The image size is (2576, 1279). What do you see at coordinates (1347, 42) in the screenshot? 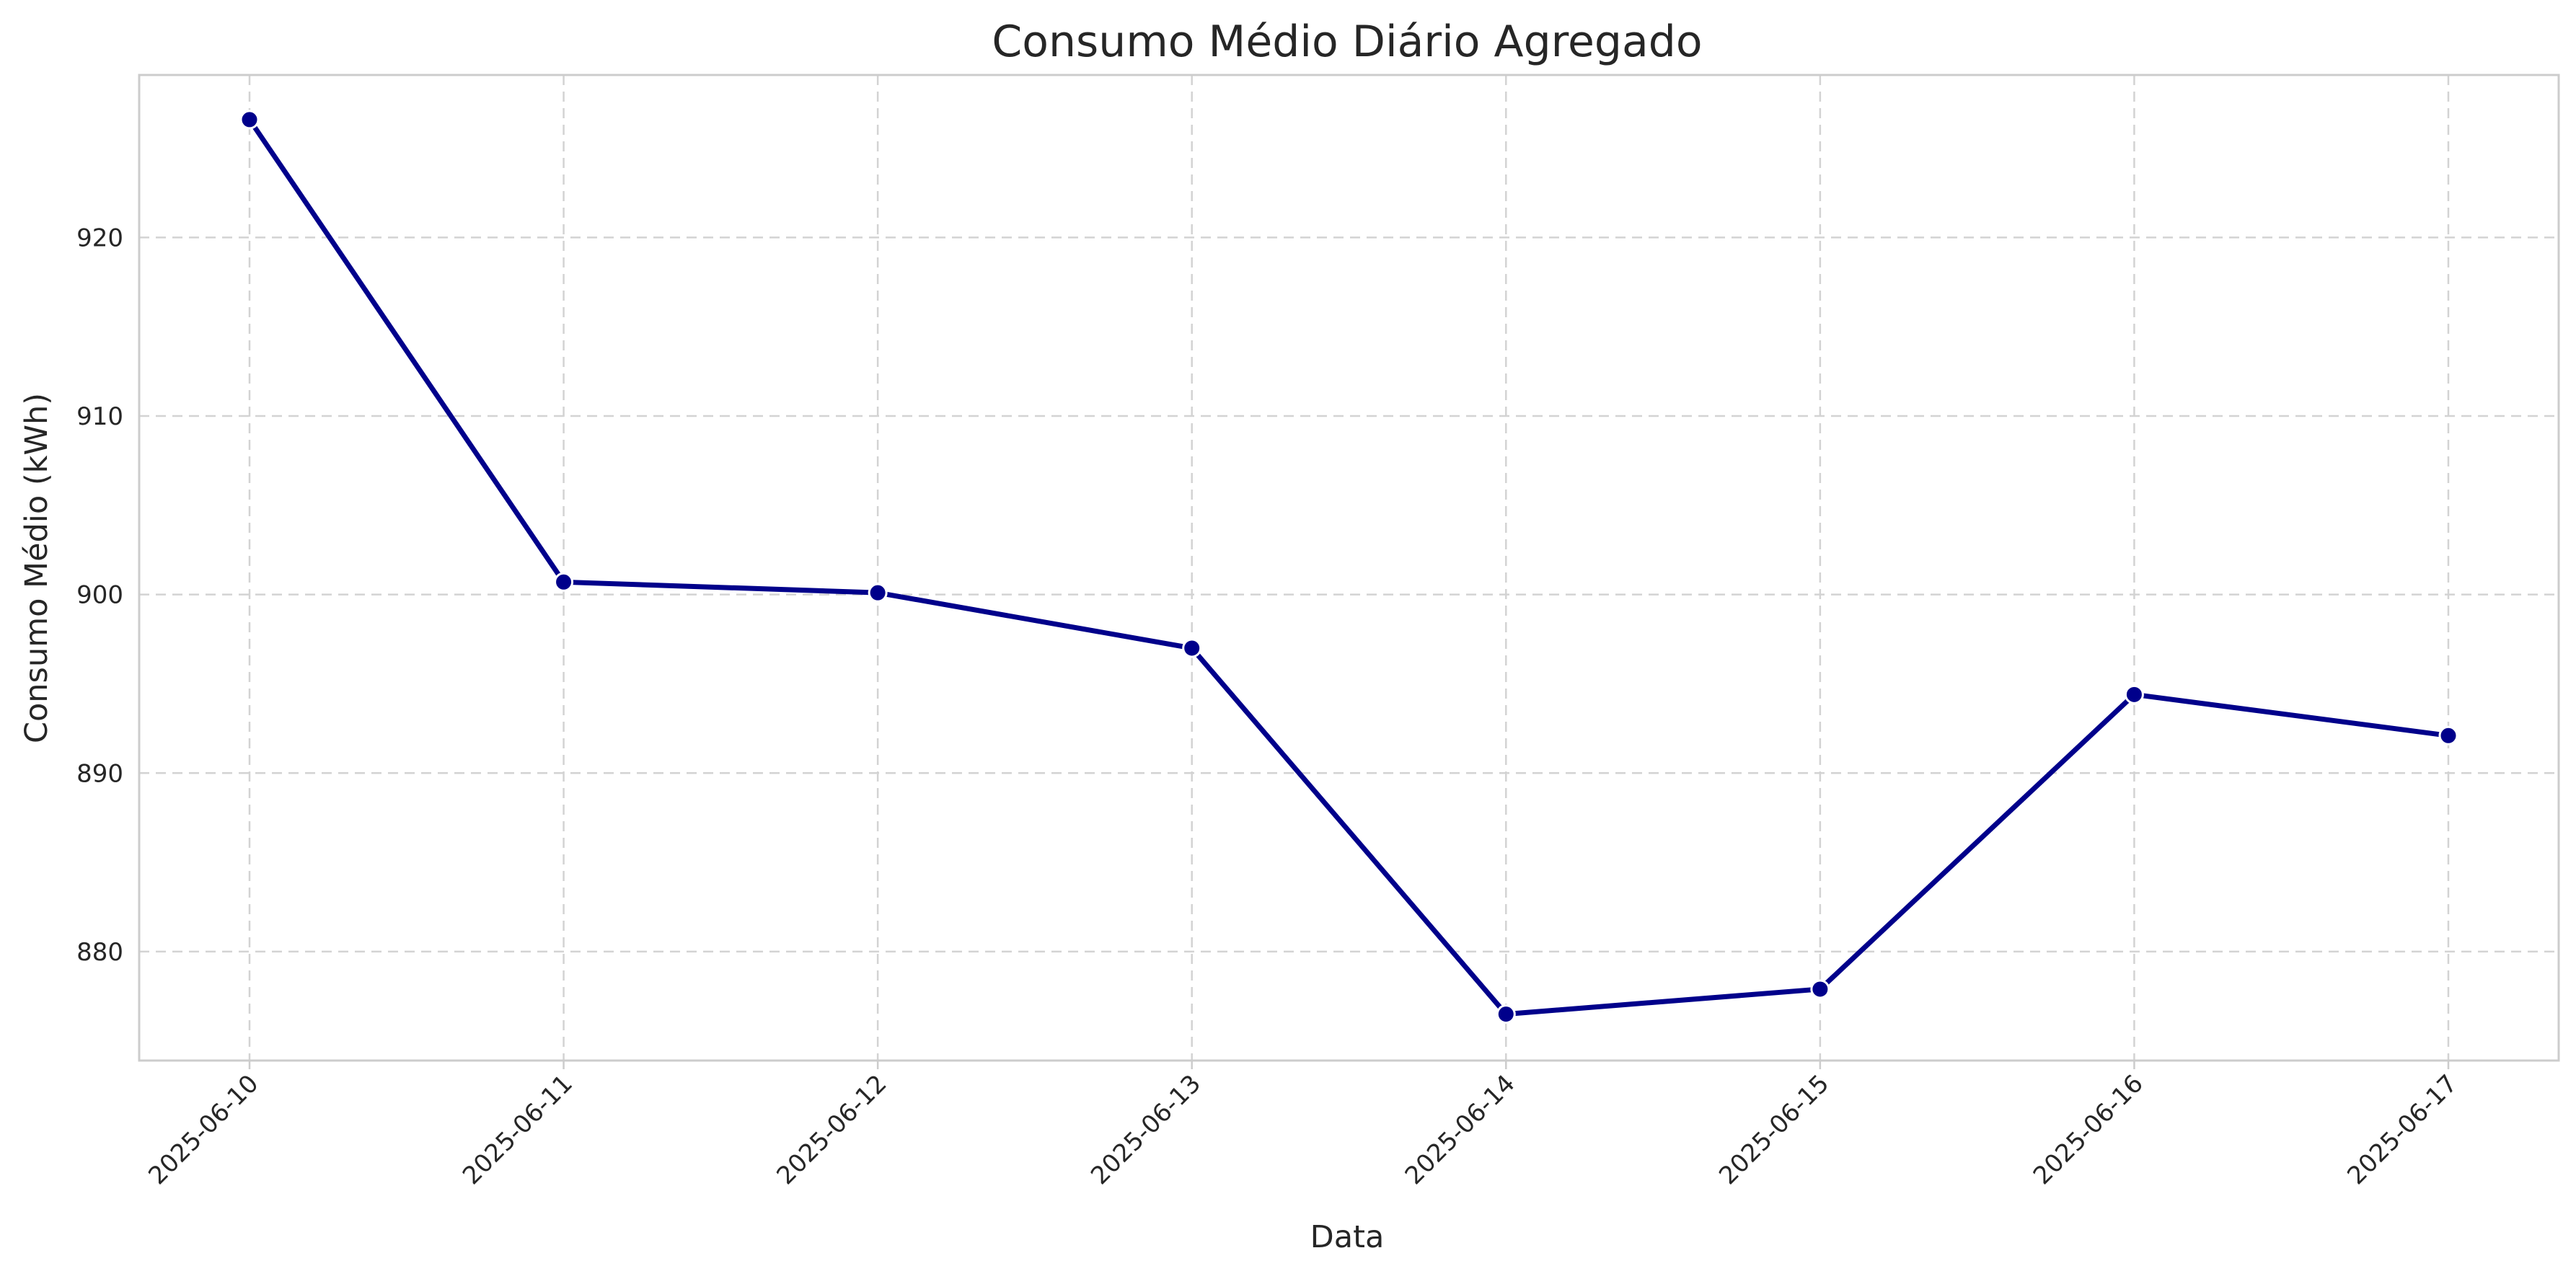
I see `chart-title: Consumo Médio Diário Agregado` at bounding box center [1347, 42].